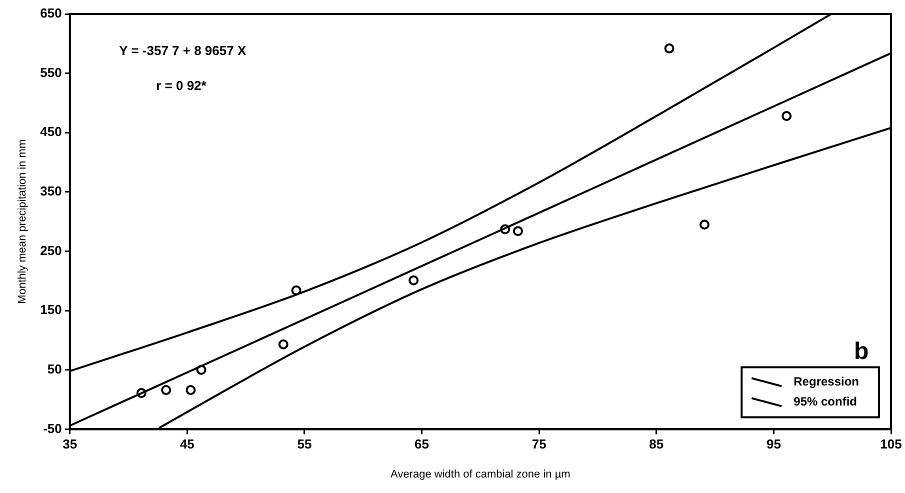 This screenshot has width=905, height=493. Describe the element at coordinates (187, 444) in the screenshot. I see `x-tick-label: 45` at that location.